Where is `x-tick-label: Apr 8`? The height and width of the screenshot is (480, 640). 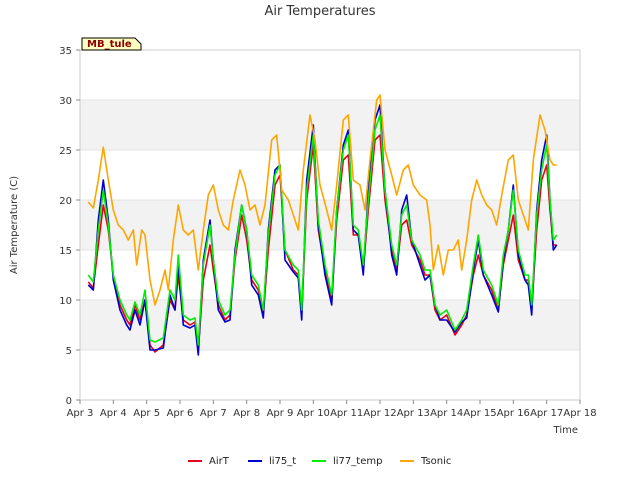
x-tick-label: Apr 8 is located at coordinates (246, 413).